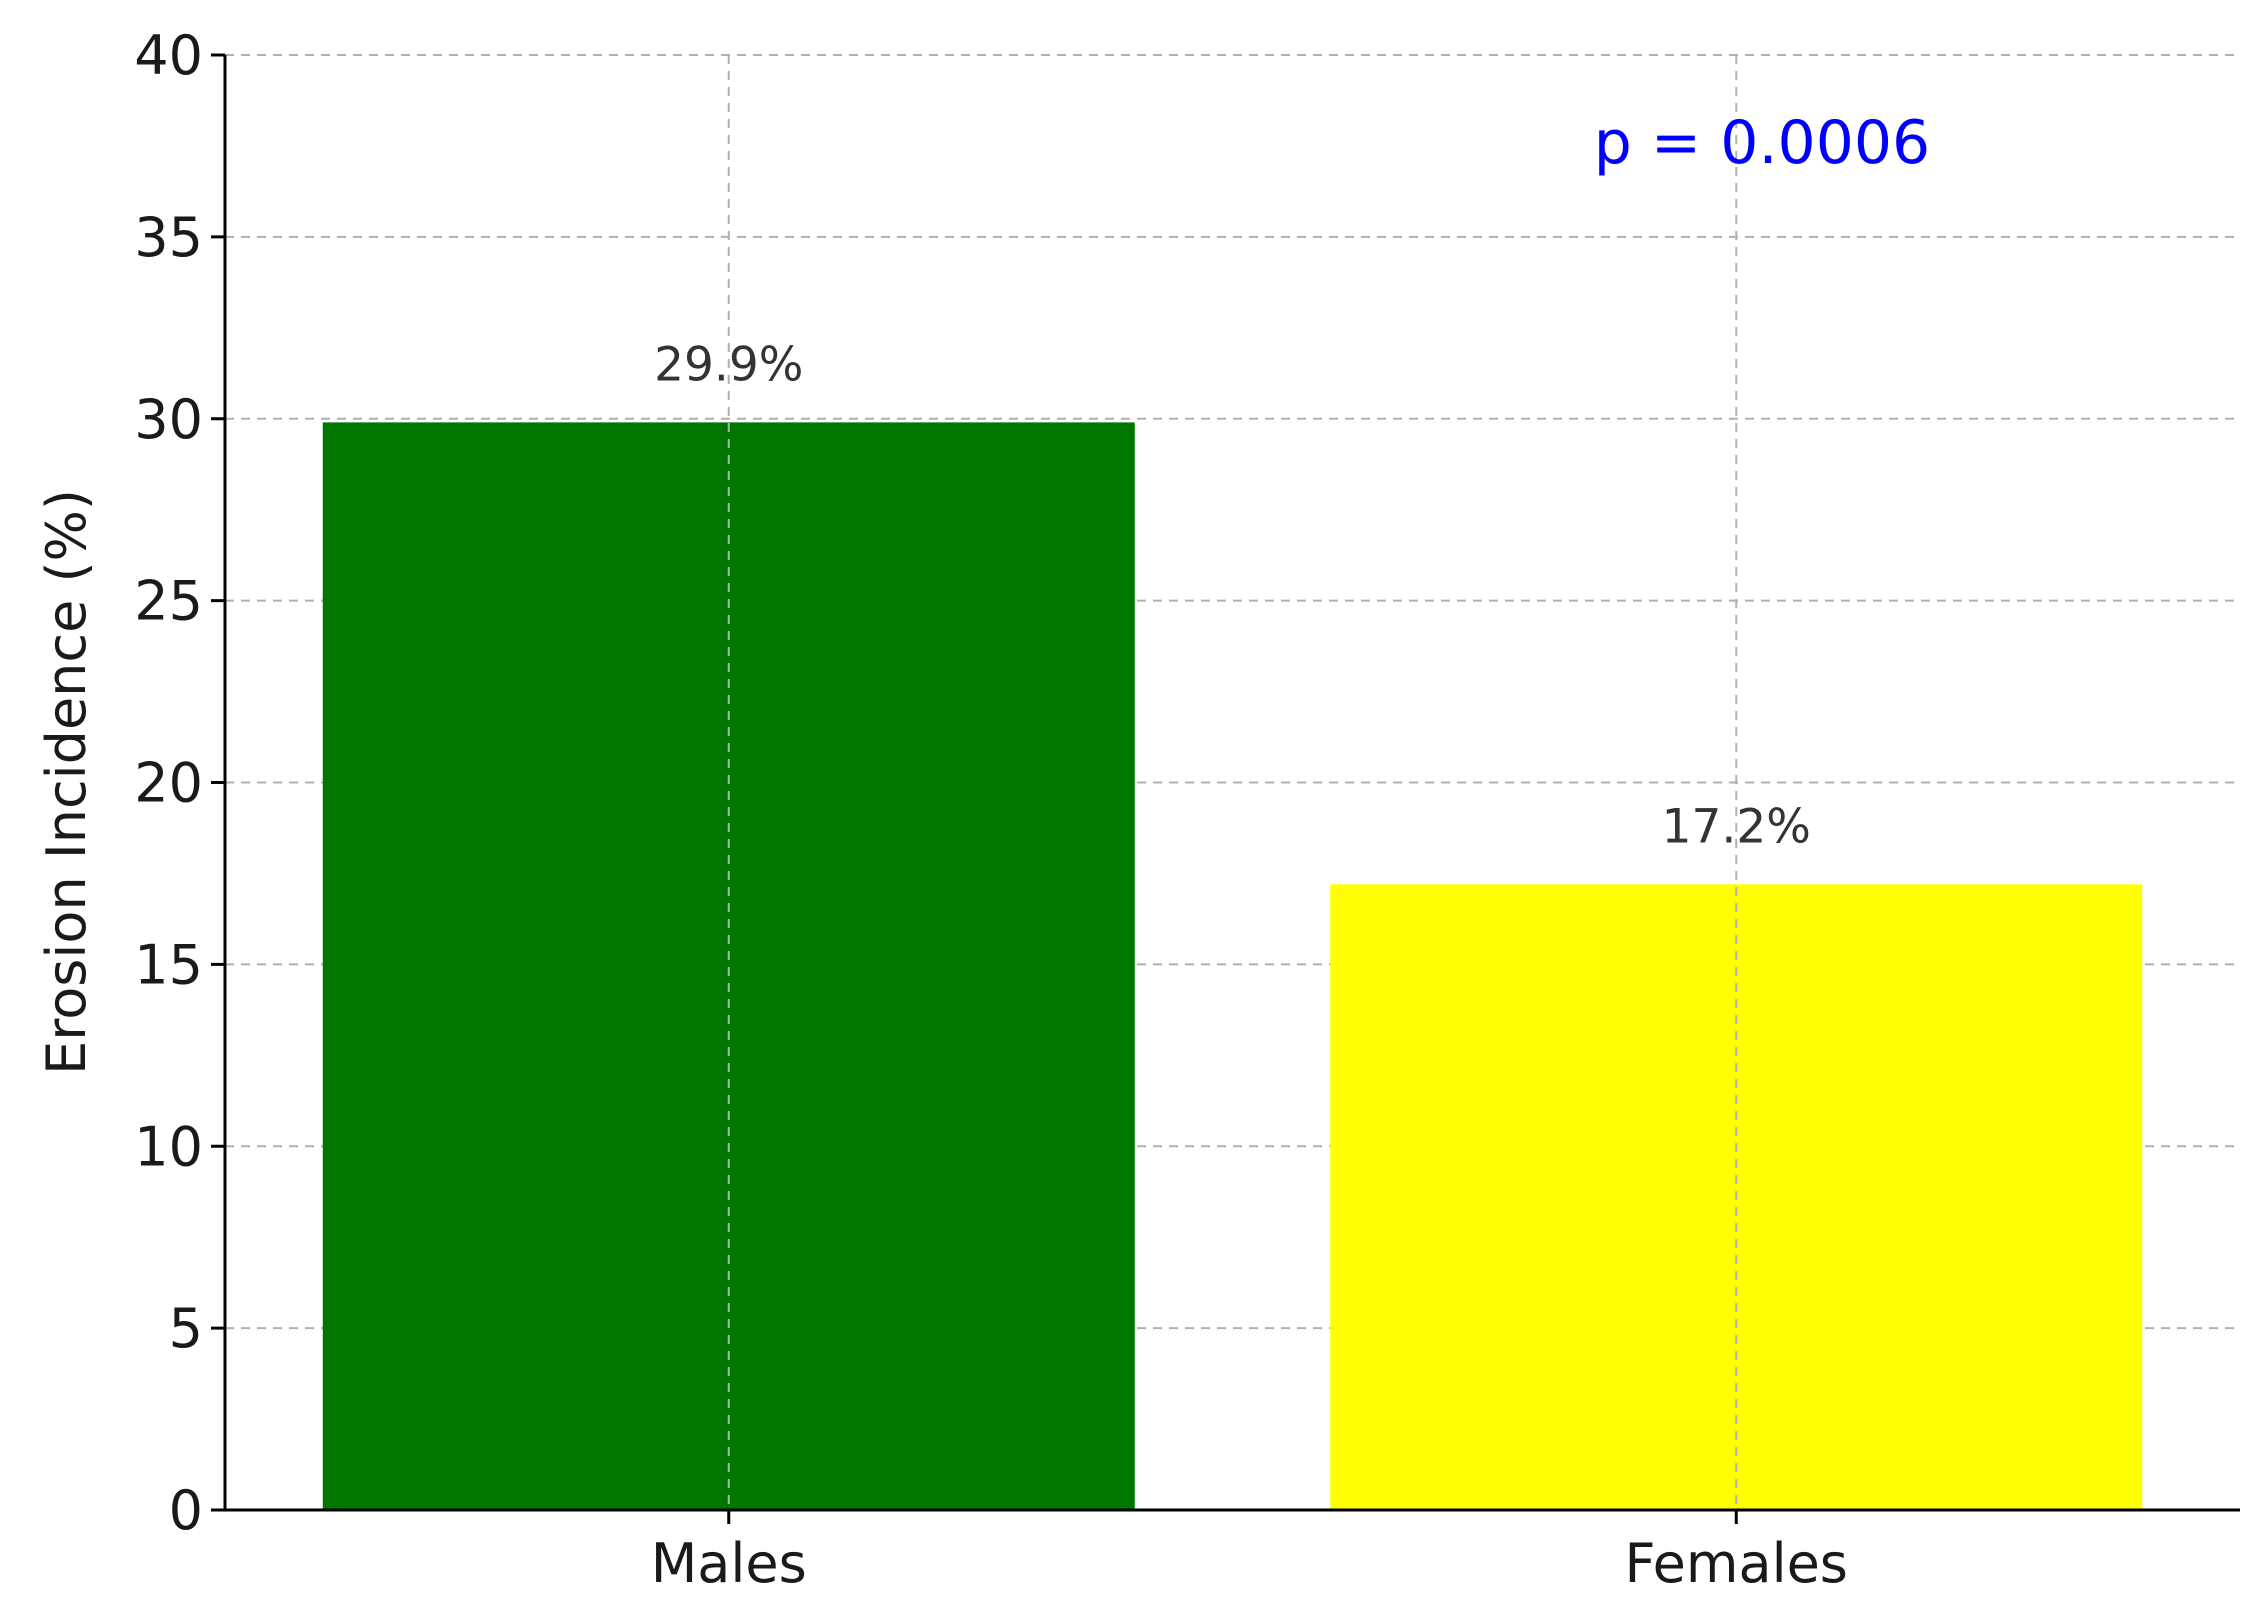 The width and height of the screenshot is (2265, 1598). Describe the element at coordinates (168, 237) in the screenshot. I see `y-tick-label: 35` at that location.